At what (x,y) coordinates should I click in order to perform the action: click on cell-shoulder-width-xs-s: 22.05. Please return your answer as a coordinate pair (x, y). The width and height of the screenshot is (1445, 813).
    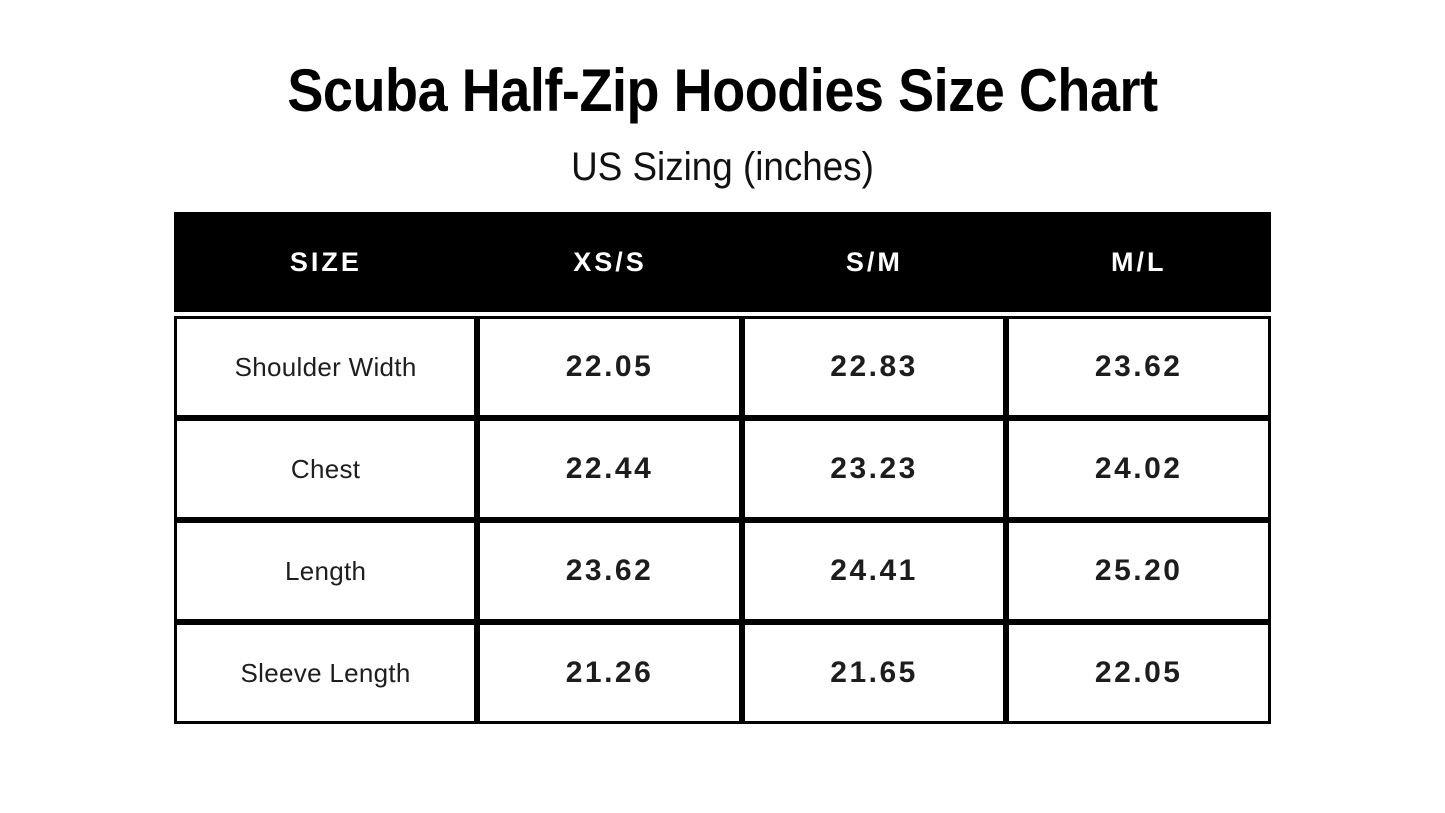
    Looking at the image, I should click on (609, 367).